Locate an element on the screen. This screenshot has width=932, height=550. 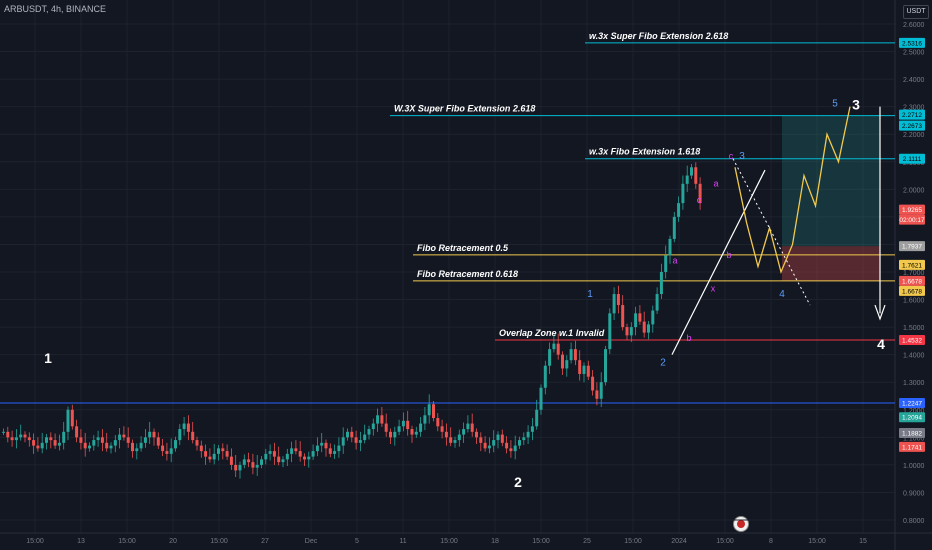
price-tag-label: 1.4532 is located at coordinates (912, 341).